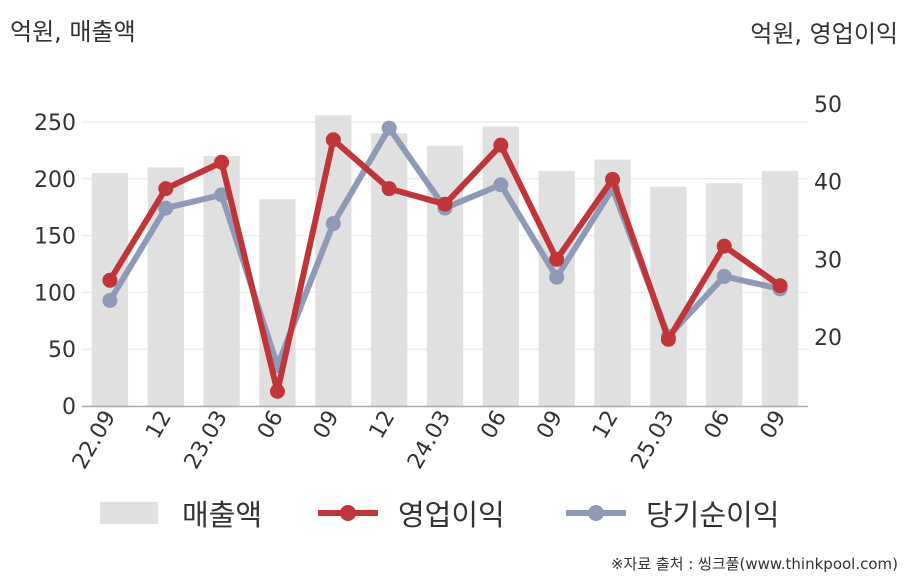  Describe the element at coordinates (828, 338) in the screenshot. I see `right-axis-tick-label: 20` at that location.